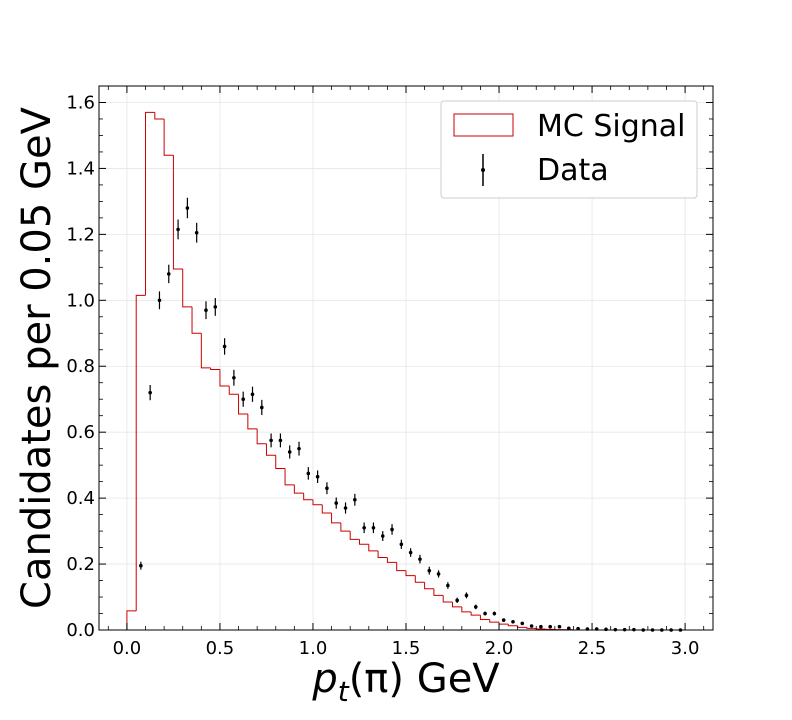  What do you see at coordinates (37, 357) in the screenshot?
I see `y-axis-label: Candidates per 0.05 GeV` at bounding box center [37, 357].